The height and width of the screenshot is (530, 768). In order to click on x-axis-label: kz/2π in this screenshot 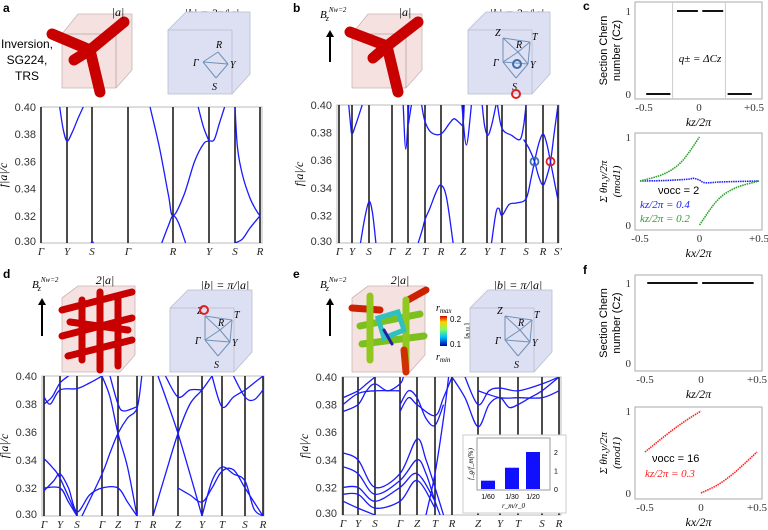, I will do `click(699, 122)`.